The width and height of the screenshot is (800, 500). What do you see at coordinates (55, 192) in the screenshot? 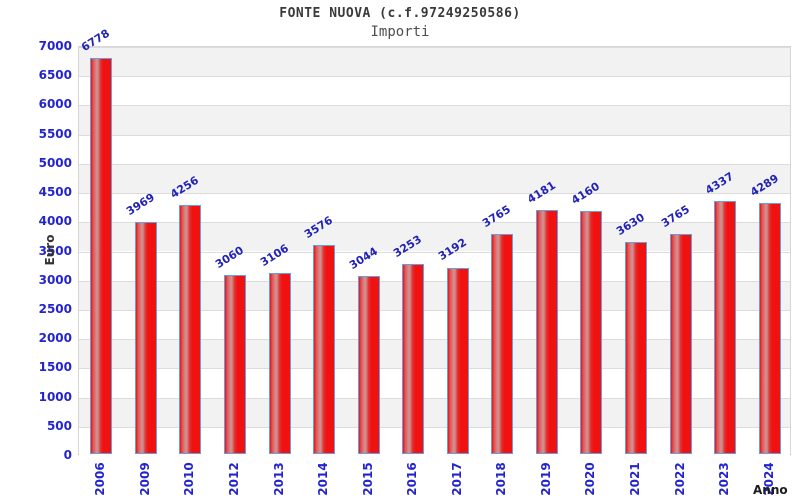
I see `y-tick-label: 4500` at bounding box center [55, 192].